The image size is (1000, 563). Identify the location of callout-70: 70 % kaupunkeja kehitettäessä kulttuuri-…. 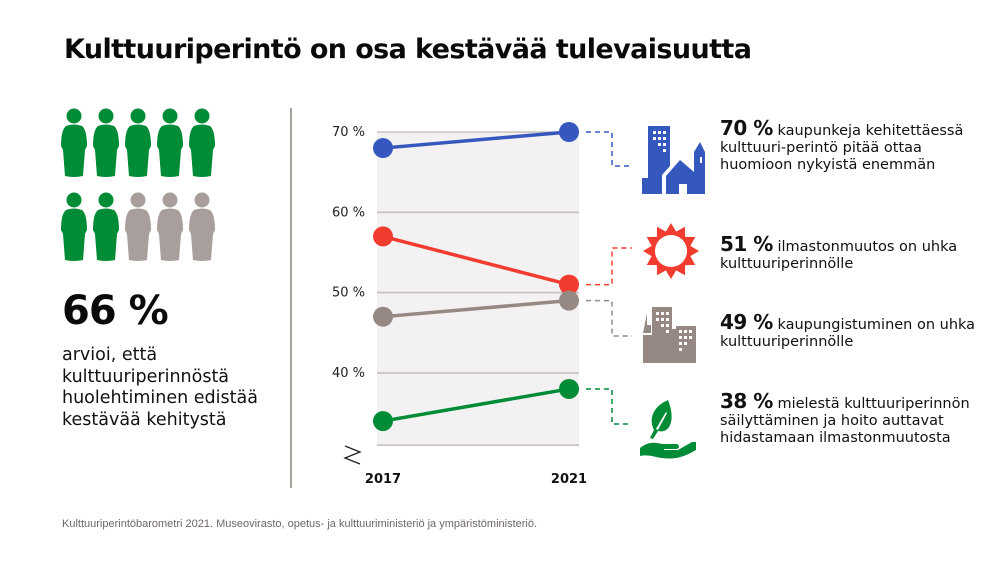
(850, 146).